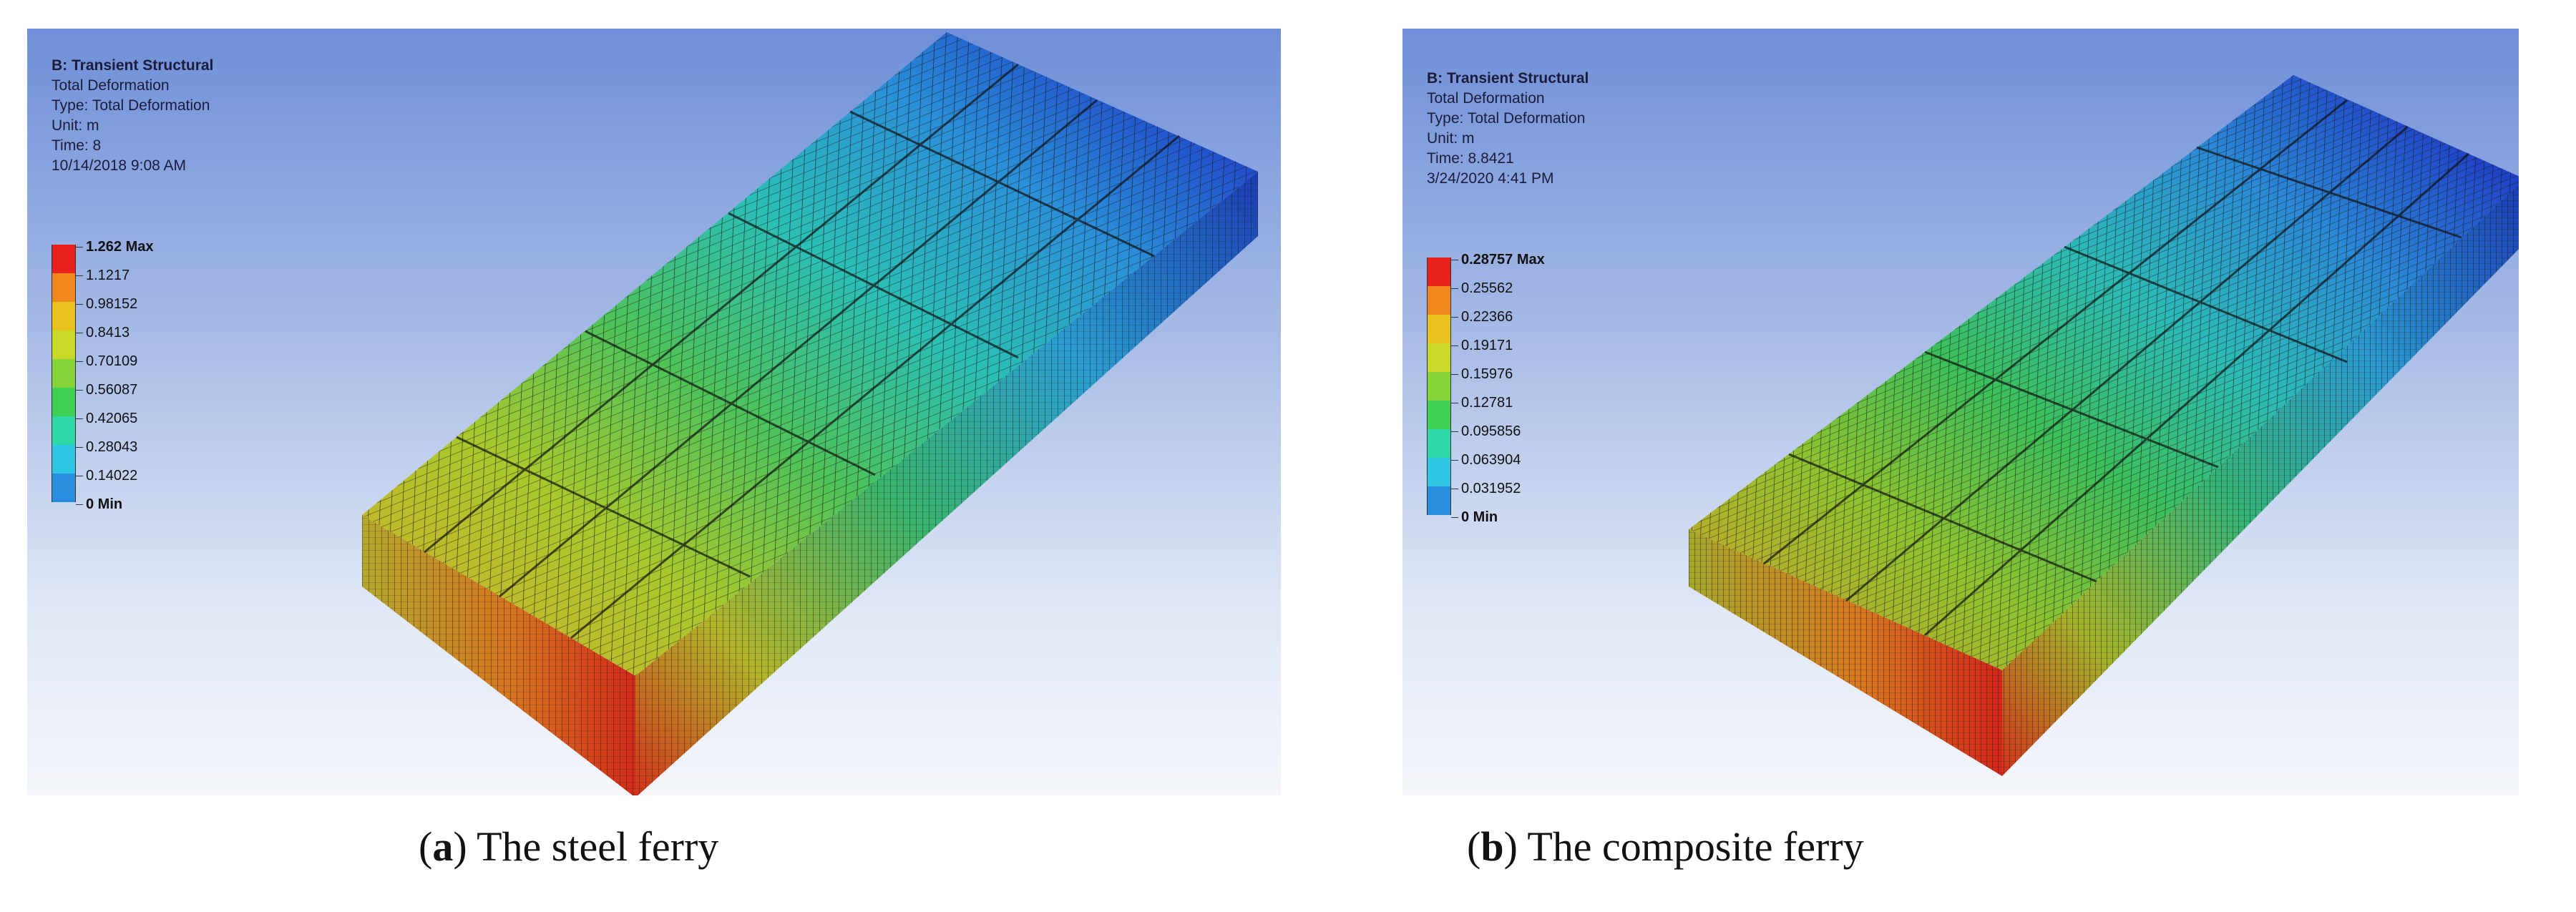 This screenshot has height=912, width=2576. Describe the element at coordinates (1490, 178) in the screenshot. I see `result-date: 3/24/2020 4:41 PM` at that location.